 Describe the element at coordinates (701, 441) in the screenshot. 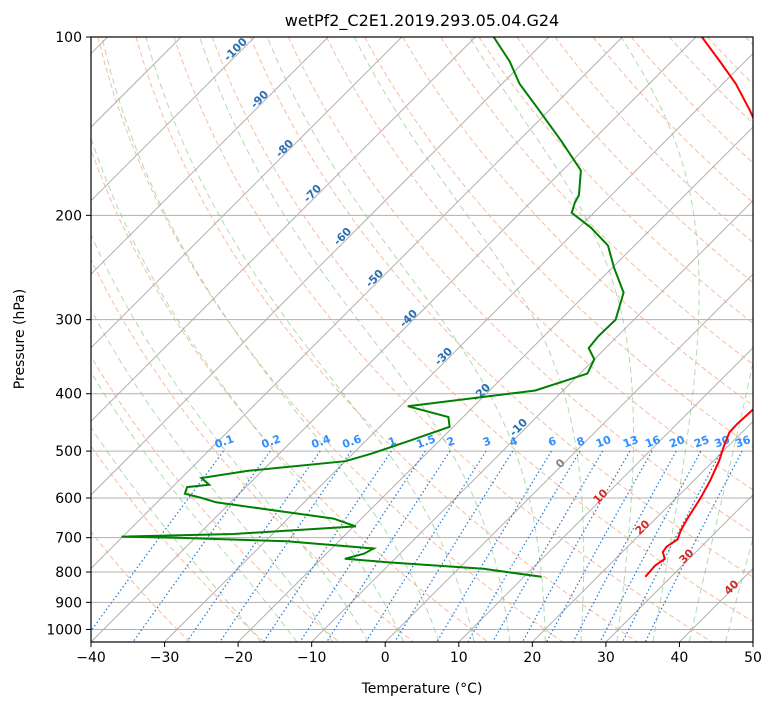

I see `mixing-ratio-label: 25` at that location.